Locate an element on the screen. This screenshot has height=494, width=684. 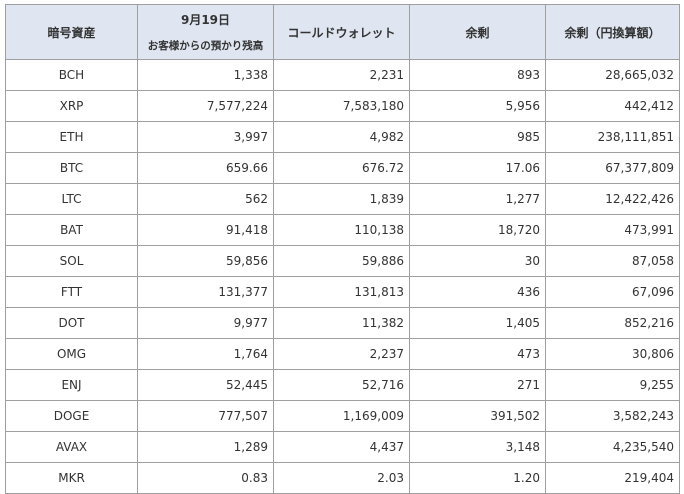
cell-cold-wallet: 110,138 is located at coordinates (341, 230).